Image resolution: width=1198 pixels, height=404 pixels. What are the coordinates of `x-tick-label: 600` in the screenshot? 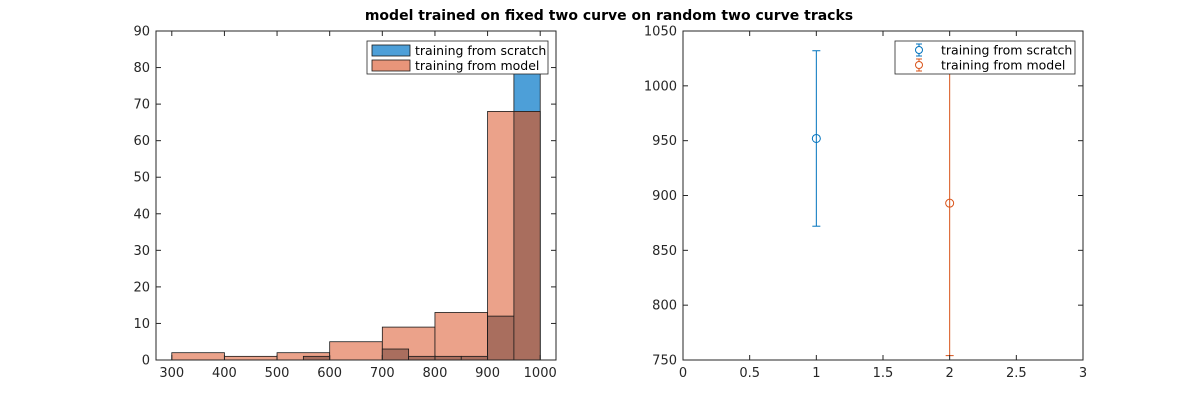 It's located at (329, 373).